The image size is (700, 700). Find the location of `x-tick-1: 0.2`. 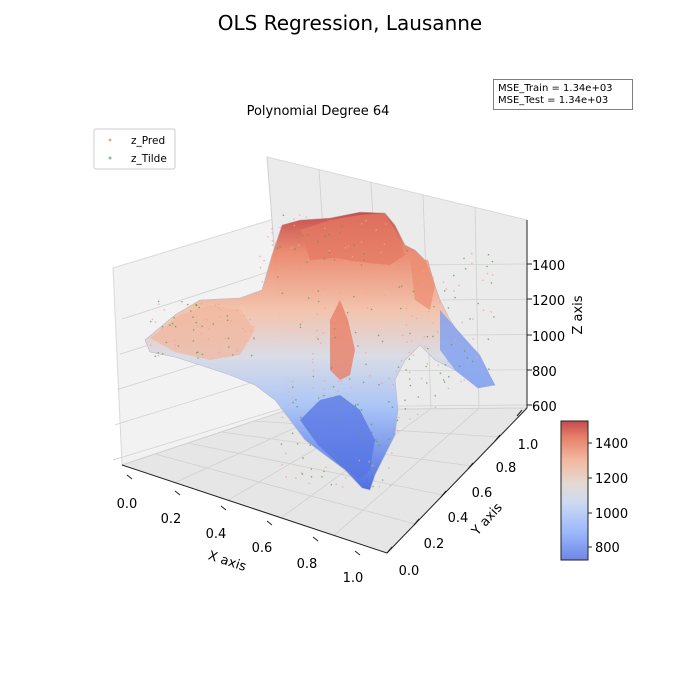

x-tick-1: 0.2 is located at coordinates (171, 519).